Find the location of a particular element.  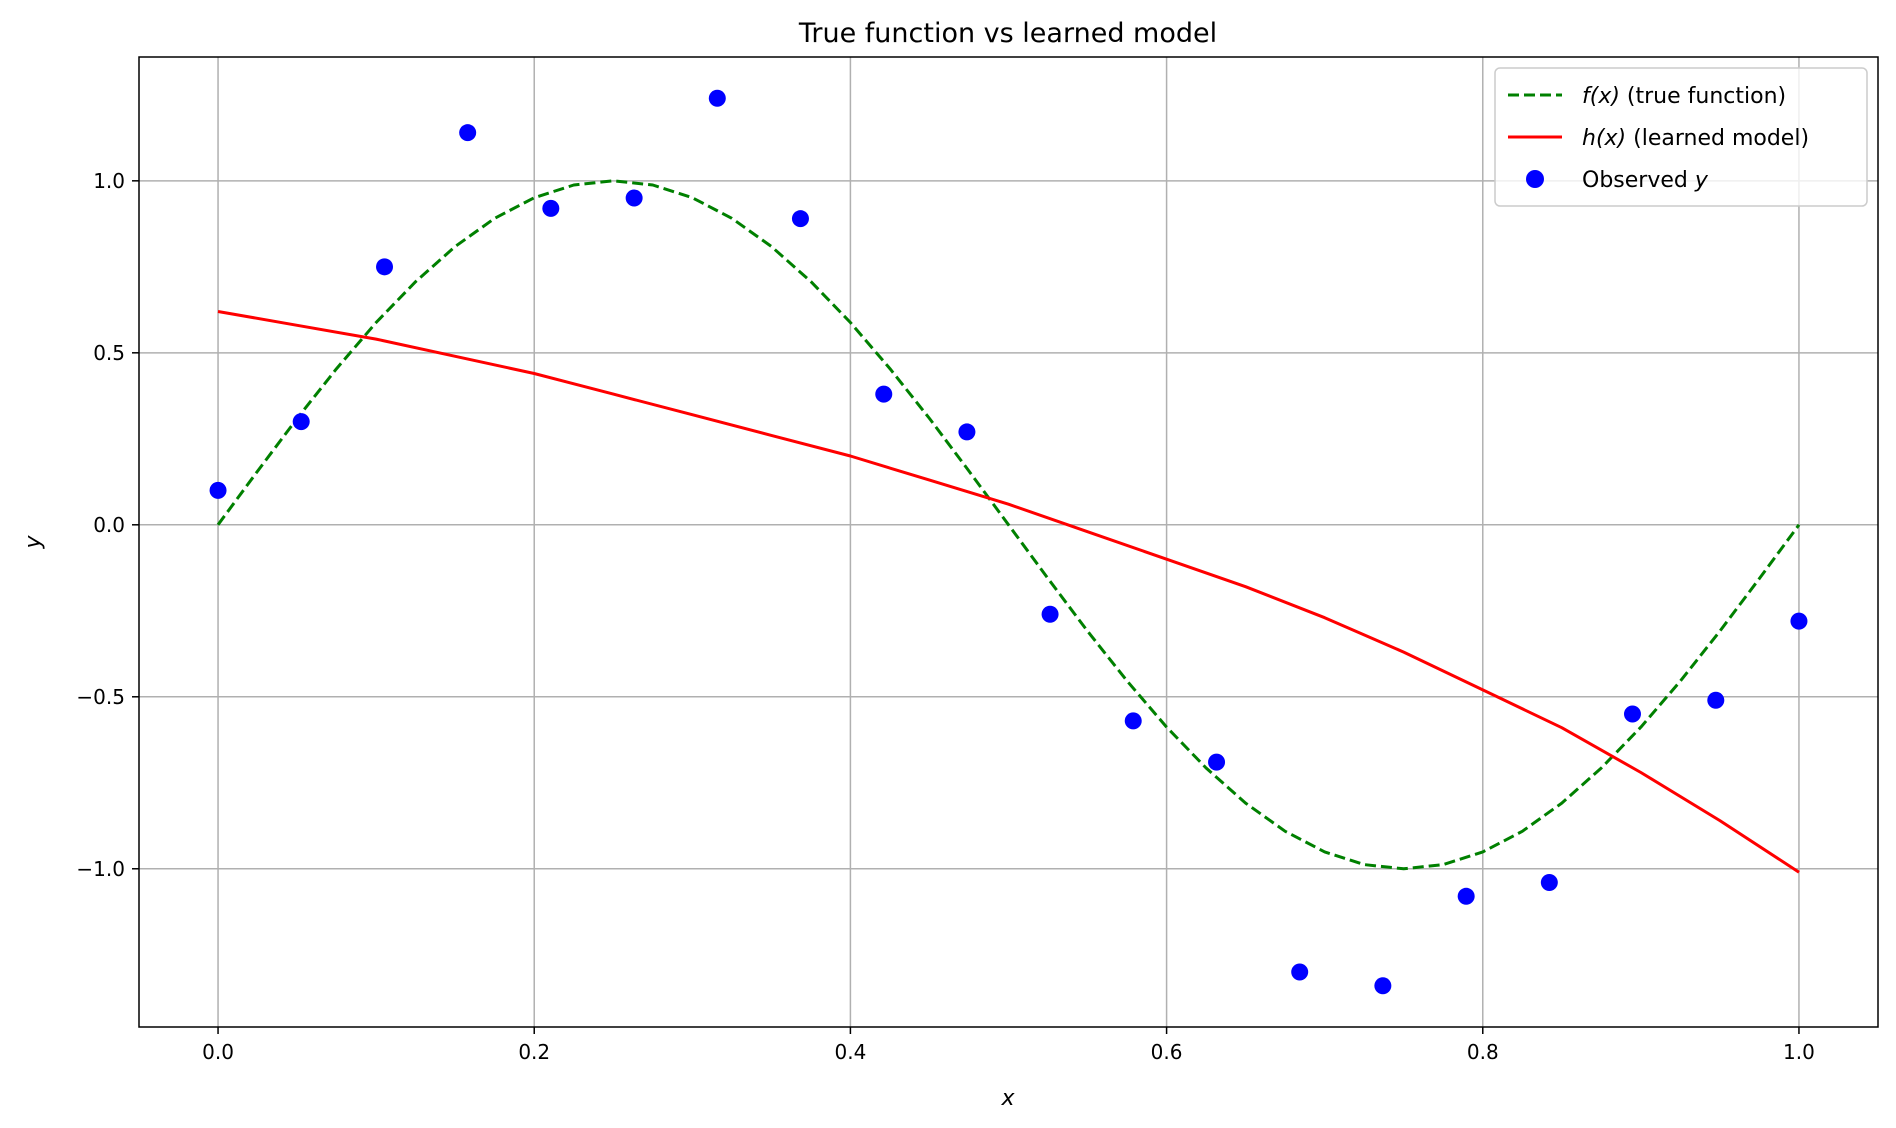

x-tick-label: 1.0 is located at coordinates (1799, 1052).